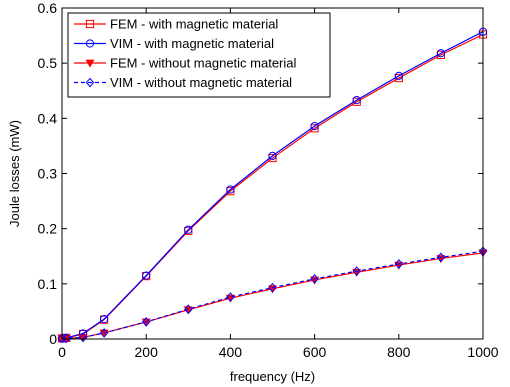  What do you see at coordinates (399, 352) in the screenshot?
I see `x-tick-label: 800` at bounding box center [399, 352].